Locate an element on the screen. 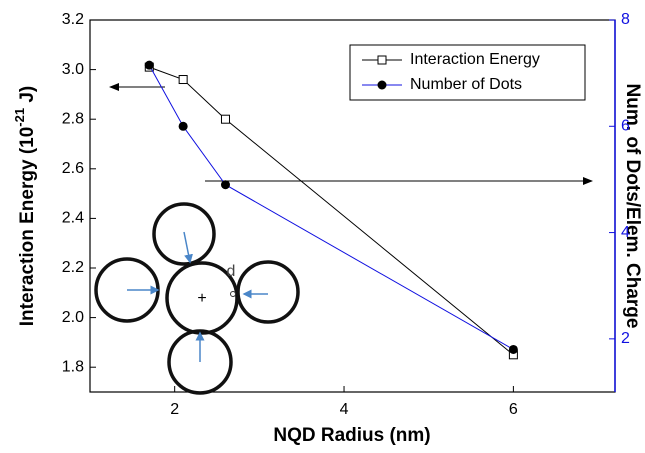  inset-center: + is located at coordinates (201, 298).